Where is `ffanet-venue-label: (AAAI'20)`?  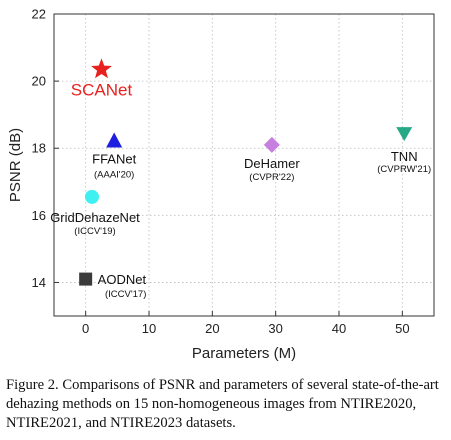
ffanet-venue-label: (AAAI'20) is located at coordinates (114, 175).